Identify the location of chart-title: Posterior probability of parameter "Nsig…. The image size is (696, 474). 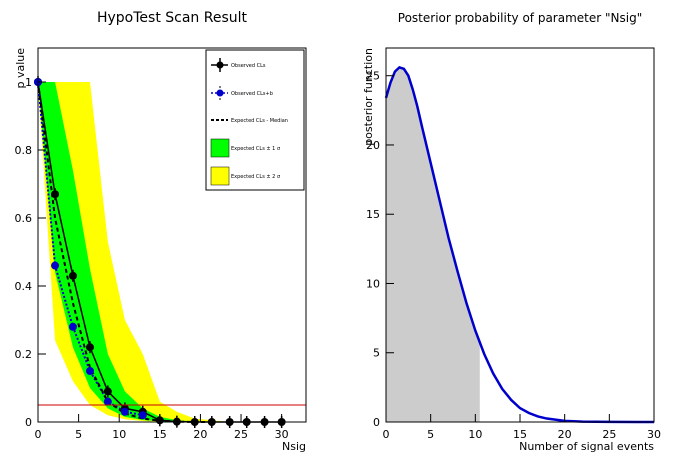
(520, 18).